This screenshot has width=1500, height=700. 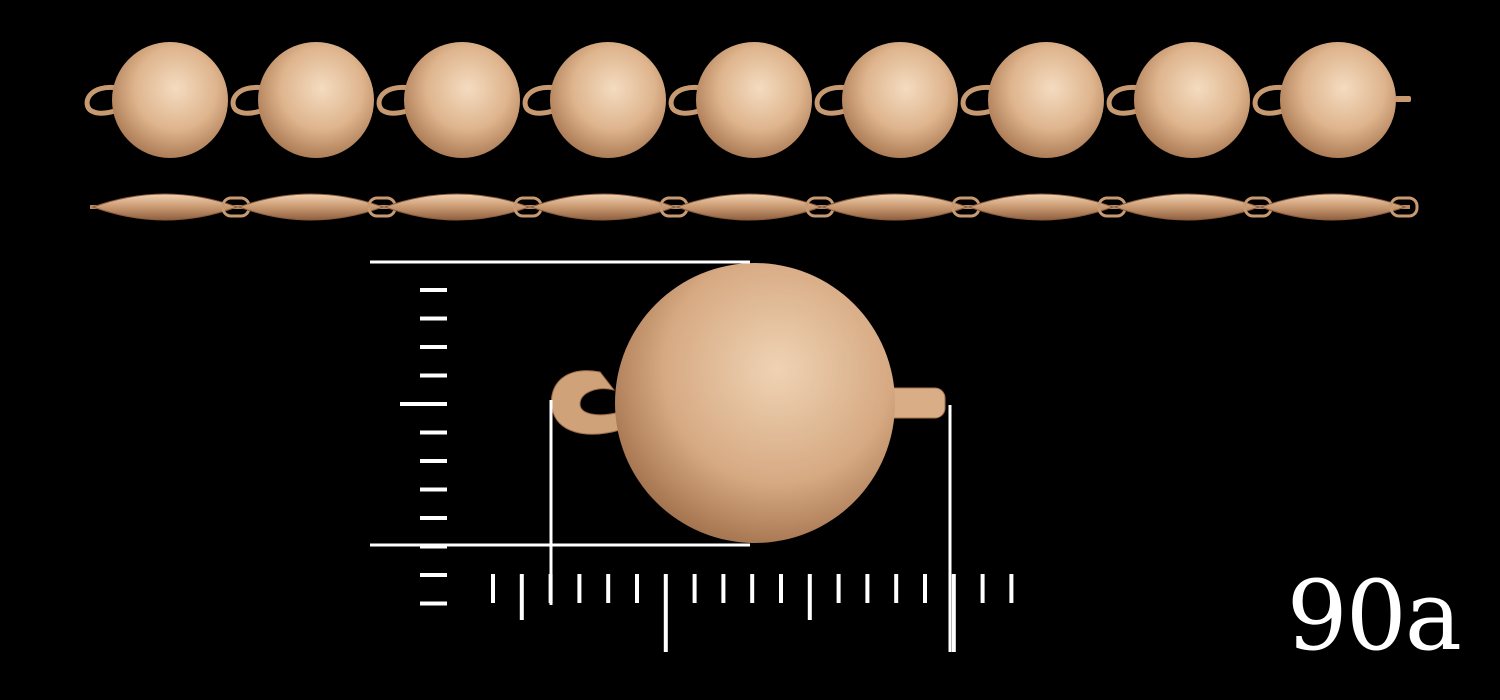 I want to click on enlarged-bead, so click(x=748, y=403).